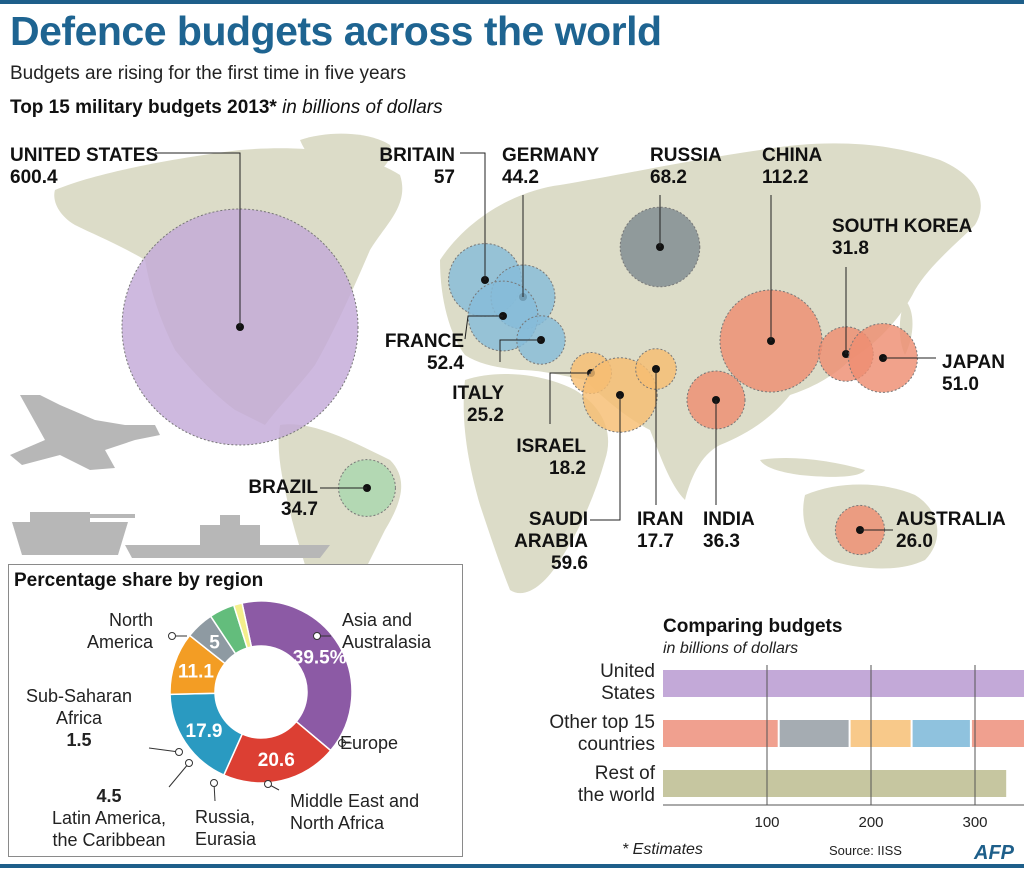 This screenshot has height=871, width=1024. What do you see at coordinates (567, 468) in the screenshot?
I see `country-value: 18.2` at bounding box center [567, 468].